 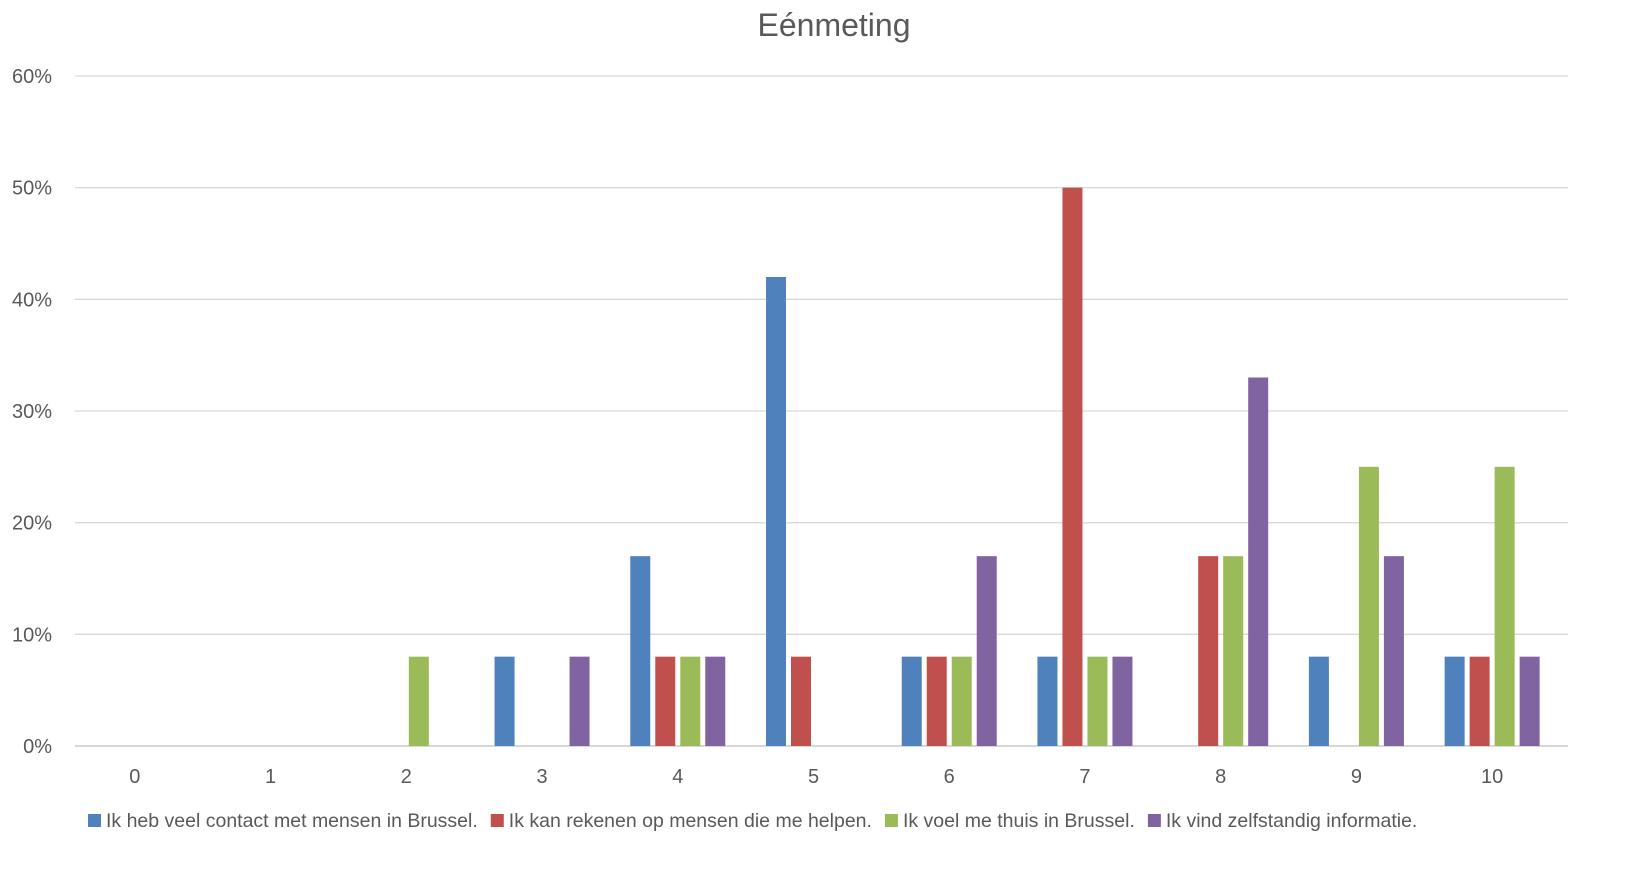 I want to click on y-tick-label: 10%, so click(x=32, y=635).